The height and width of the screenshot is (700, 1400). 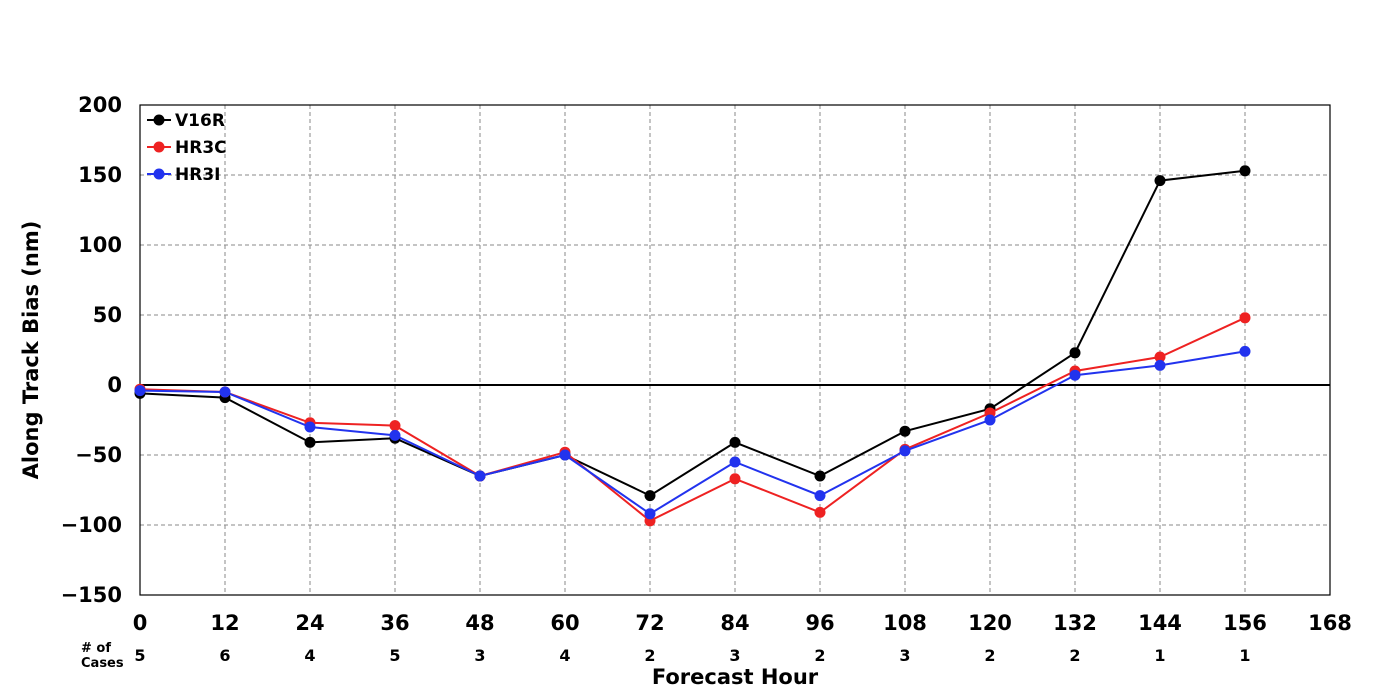 I want to click on y-tick-label: 100, so click(x=100, y=245).